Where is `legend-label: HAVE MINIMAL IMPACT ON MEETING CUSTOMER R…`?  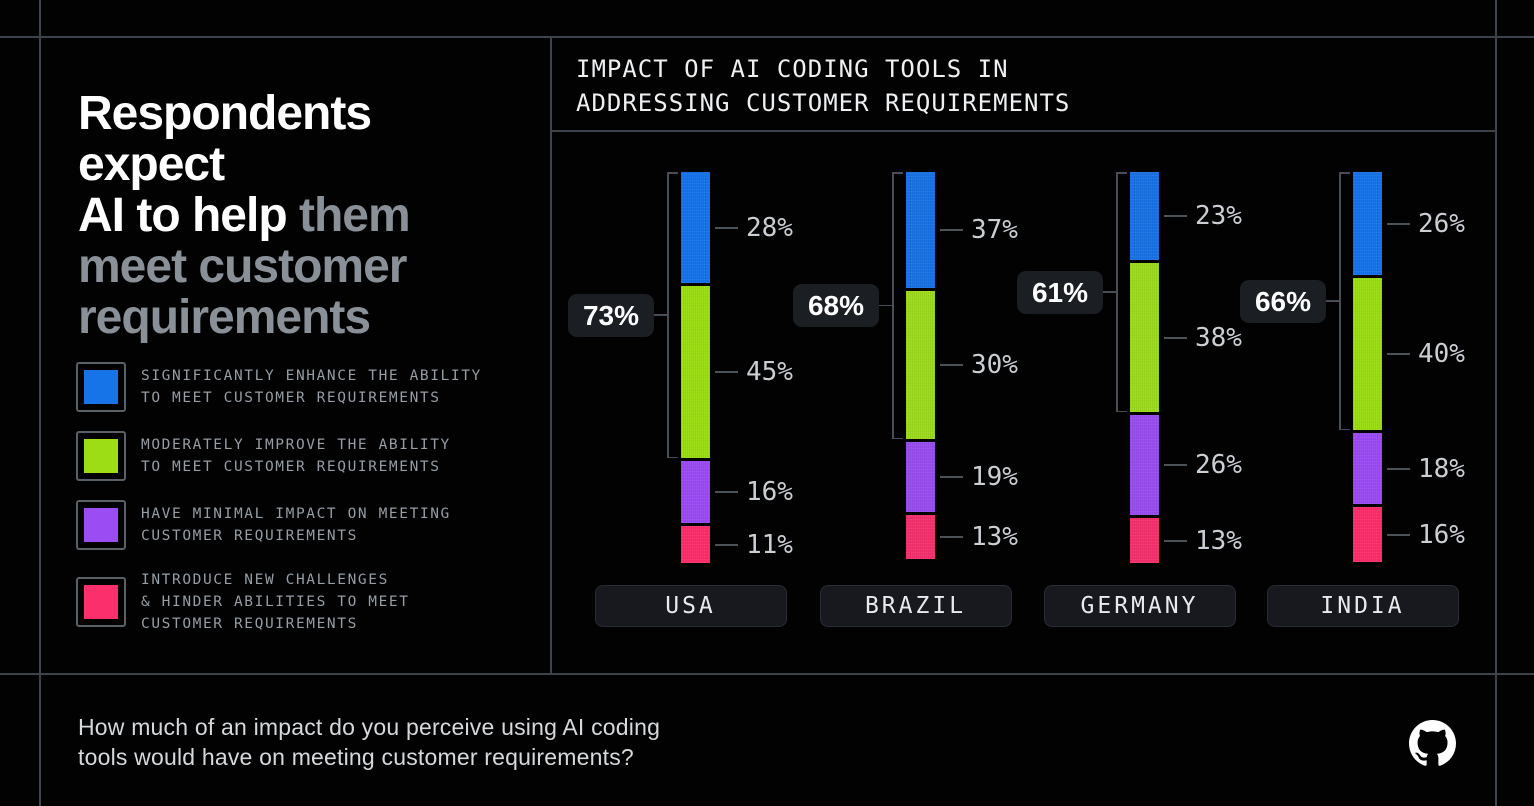 legend-label: HAVE MINIMAL IMPACT ON MEETING CUSTOMER R… is located at coordinates (296, 525).